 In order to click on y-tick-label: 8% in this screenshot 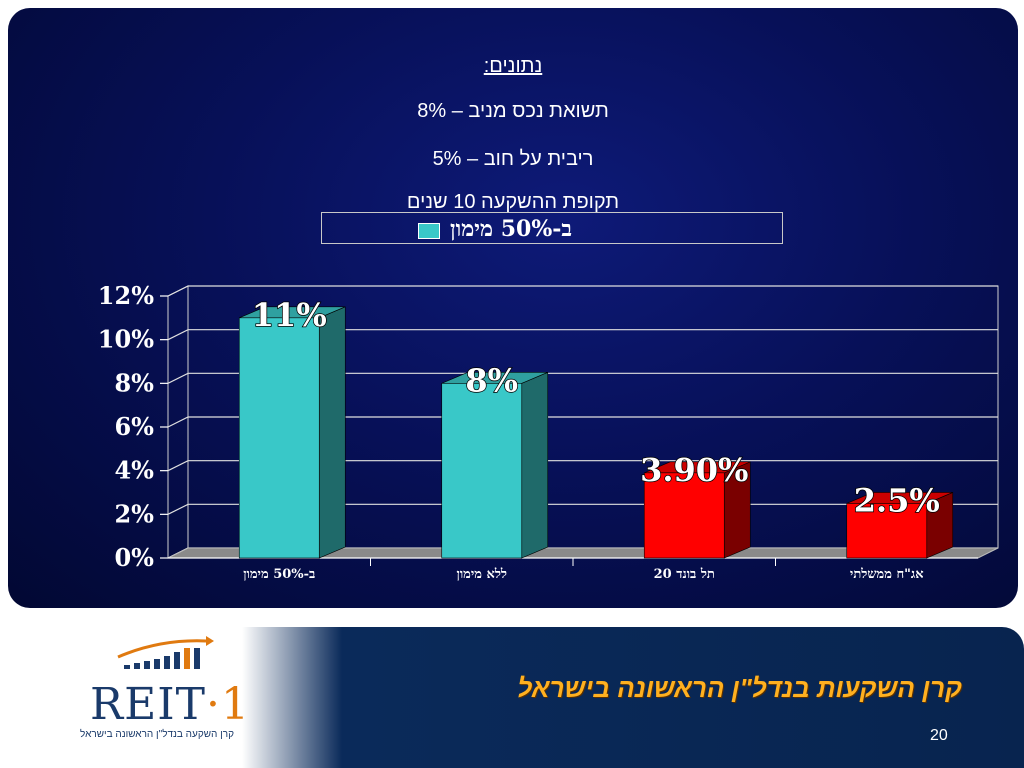, I will do `click(134, 382)`.